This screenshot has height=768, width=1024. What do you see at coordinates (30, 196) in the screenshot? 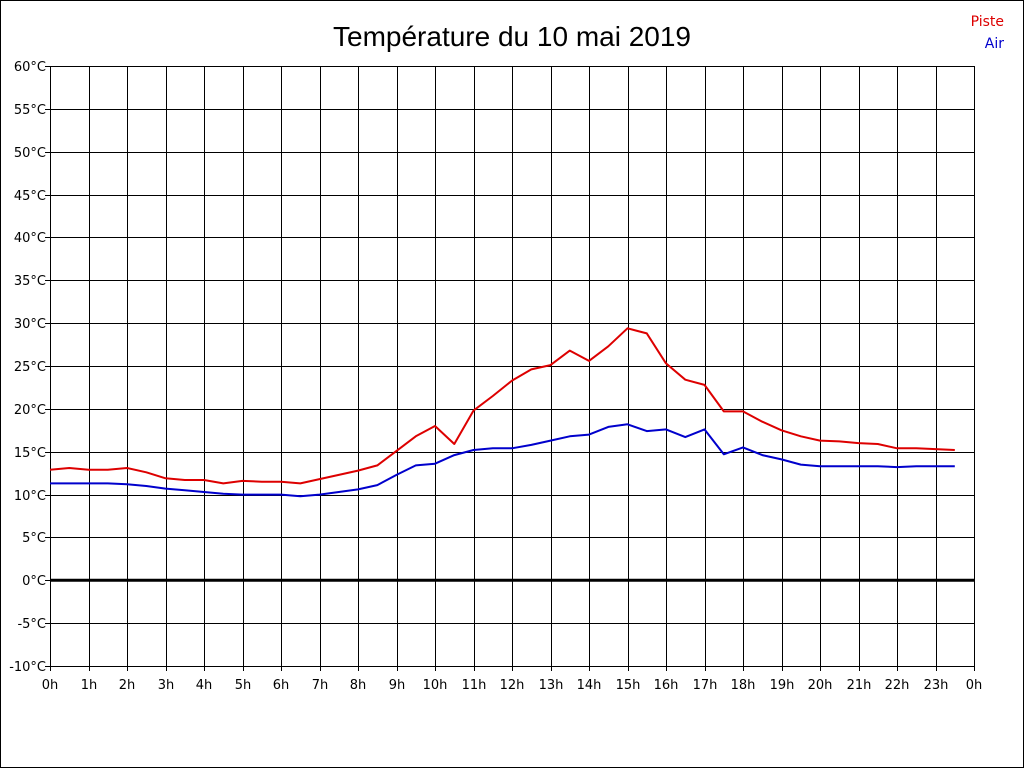
I see `y-tick-label: 45°C` at bounding box center [30, 196].